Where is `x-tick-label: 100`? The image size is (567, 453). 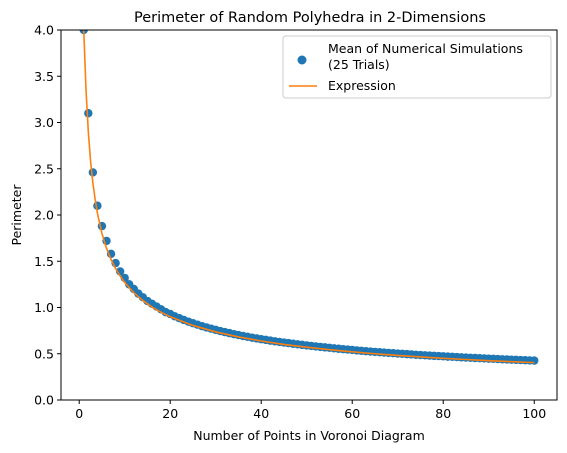
x-tick-label: 100 is located at coordinates (534, 413).